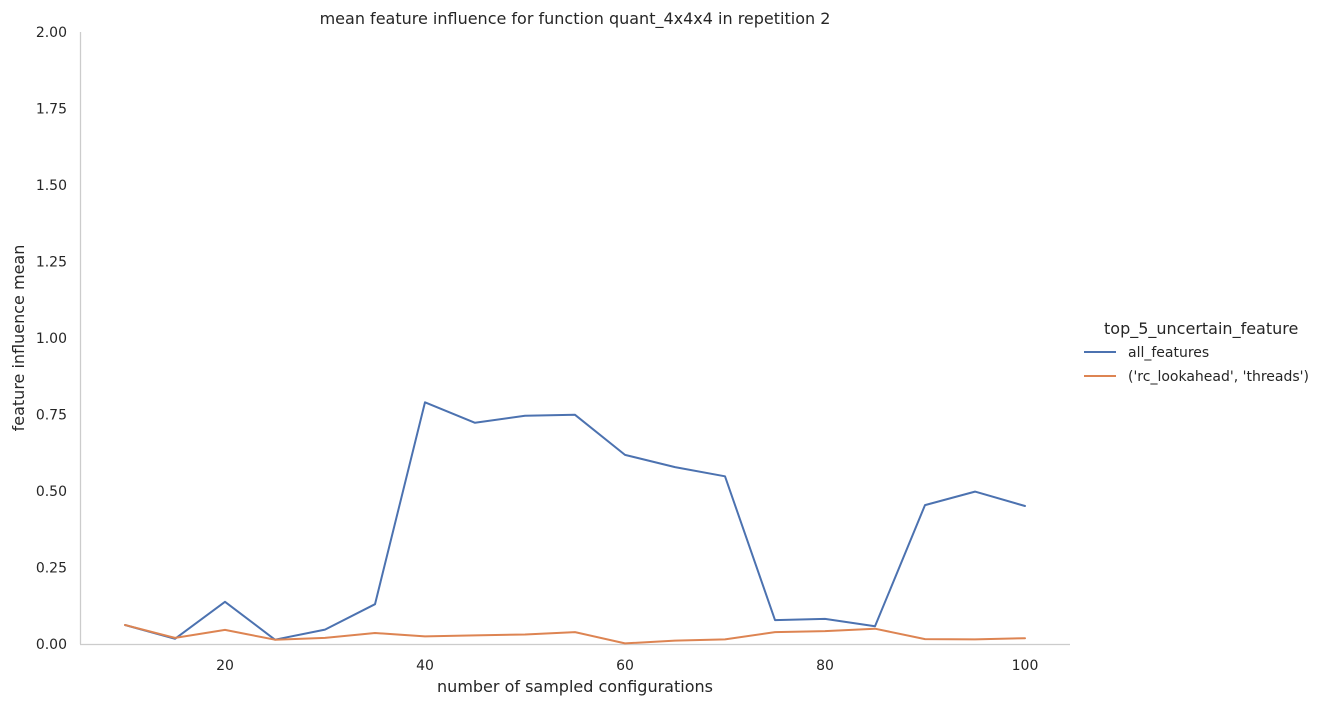 Image resolution: width=1338 pixels, height=706 pixels. Describe the element at coordinates (1201, 329) in the screenshot. I see `legend-title: top_5_uncertain_feature` at that location.